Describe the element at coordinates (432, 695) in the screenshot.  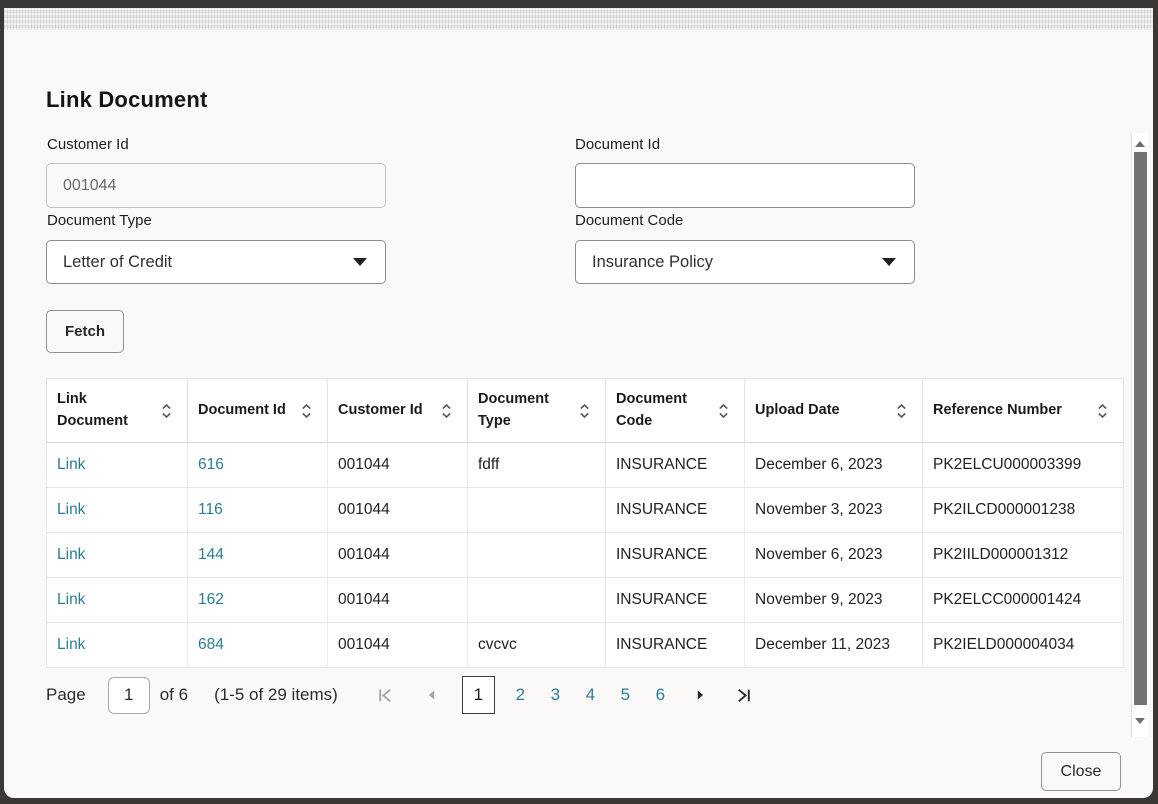
I see `previous-page-icon` at that location.